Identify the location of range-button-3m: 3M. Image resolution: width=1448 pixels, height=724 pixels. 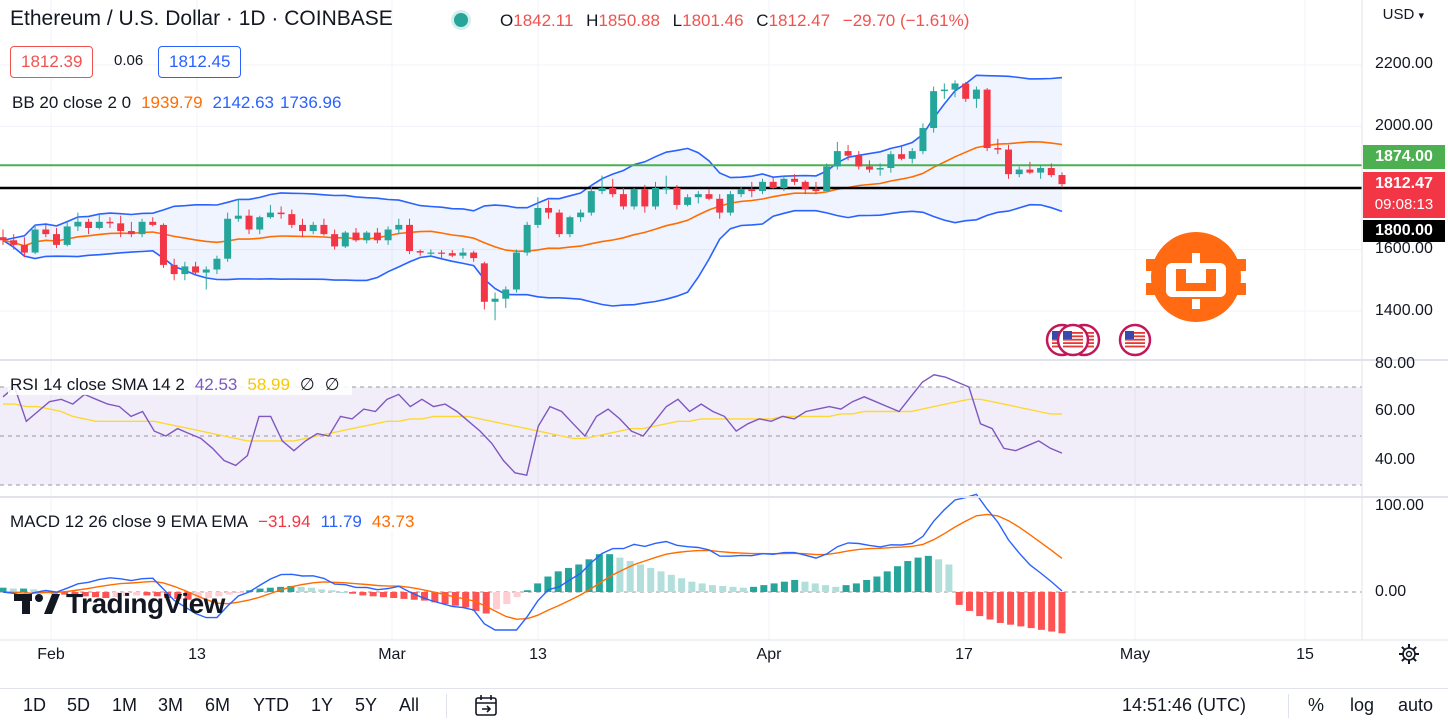
(171, 705).